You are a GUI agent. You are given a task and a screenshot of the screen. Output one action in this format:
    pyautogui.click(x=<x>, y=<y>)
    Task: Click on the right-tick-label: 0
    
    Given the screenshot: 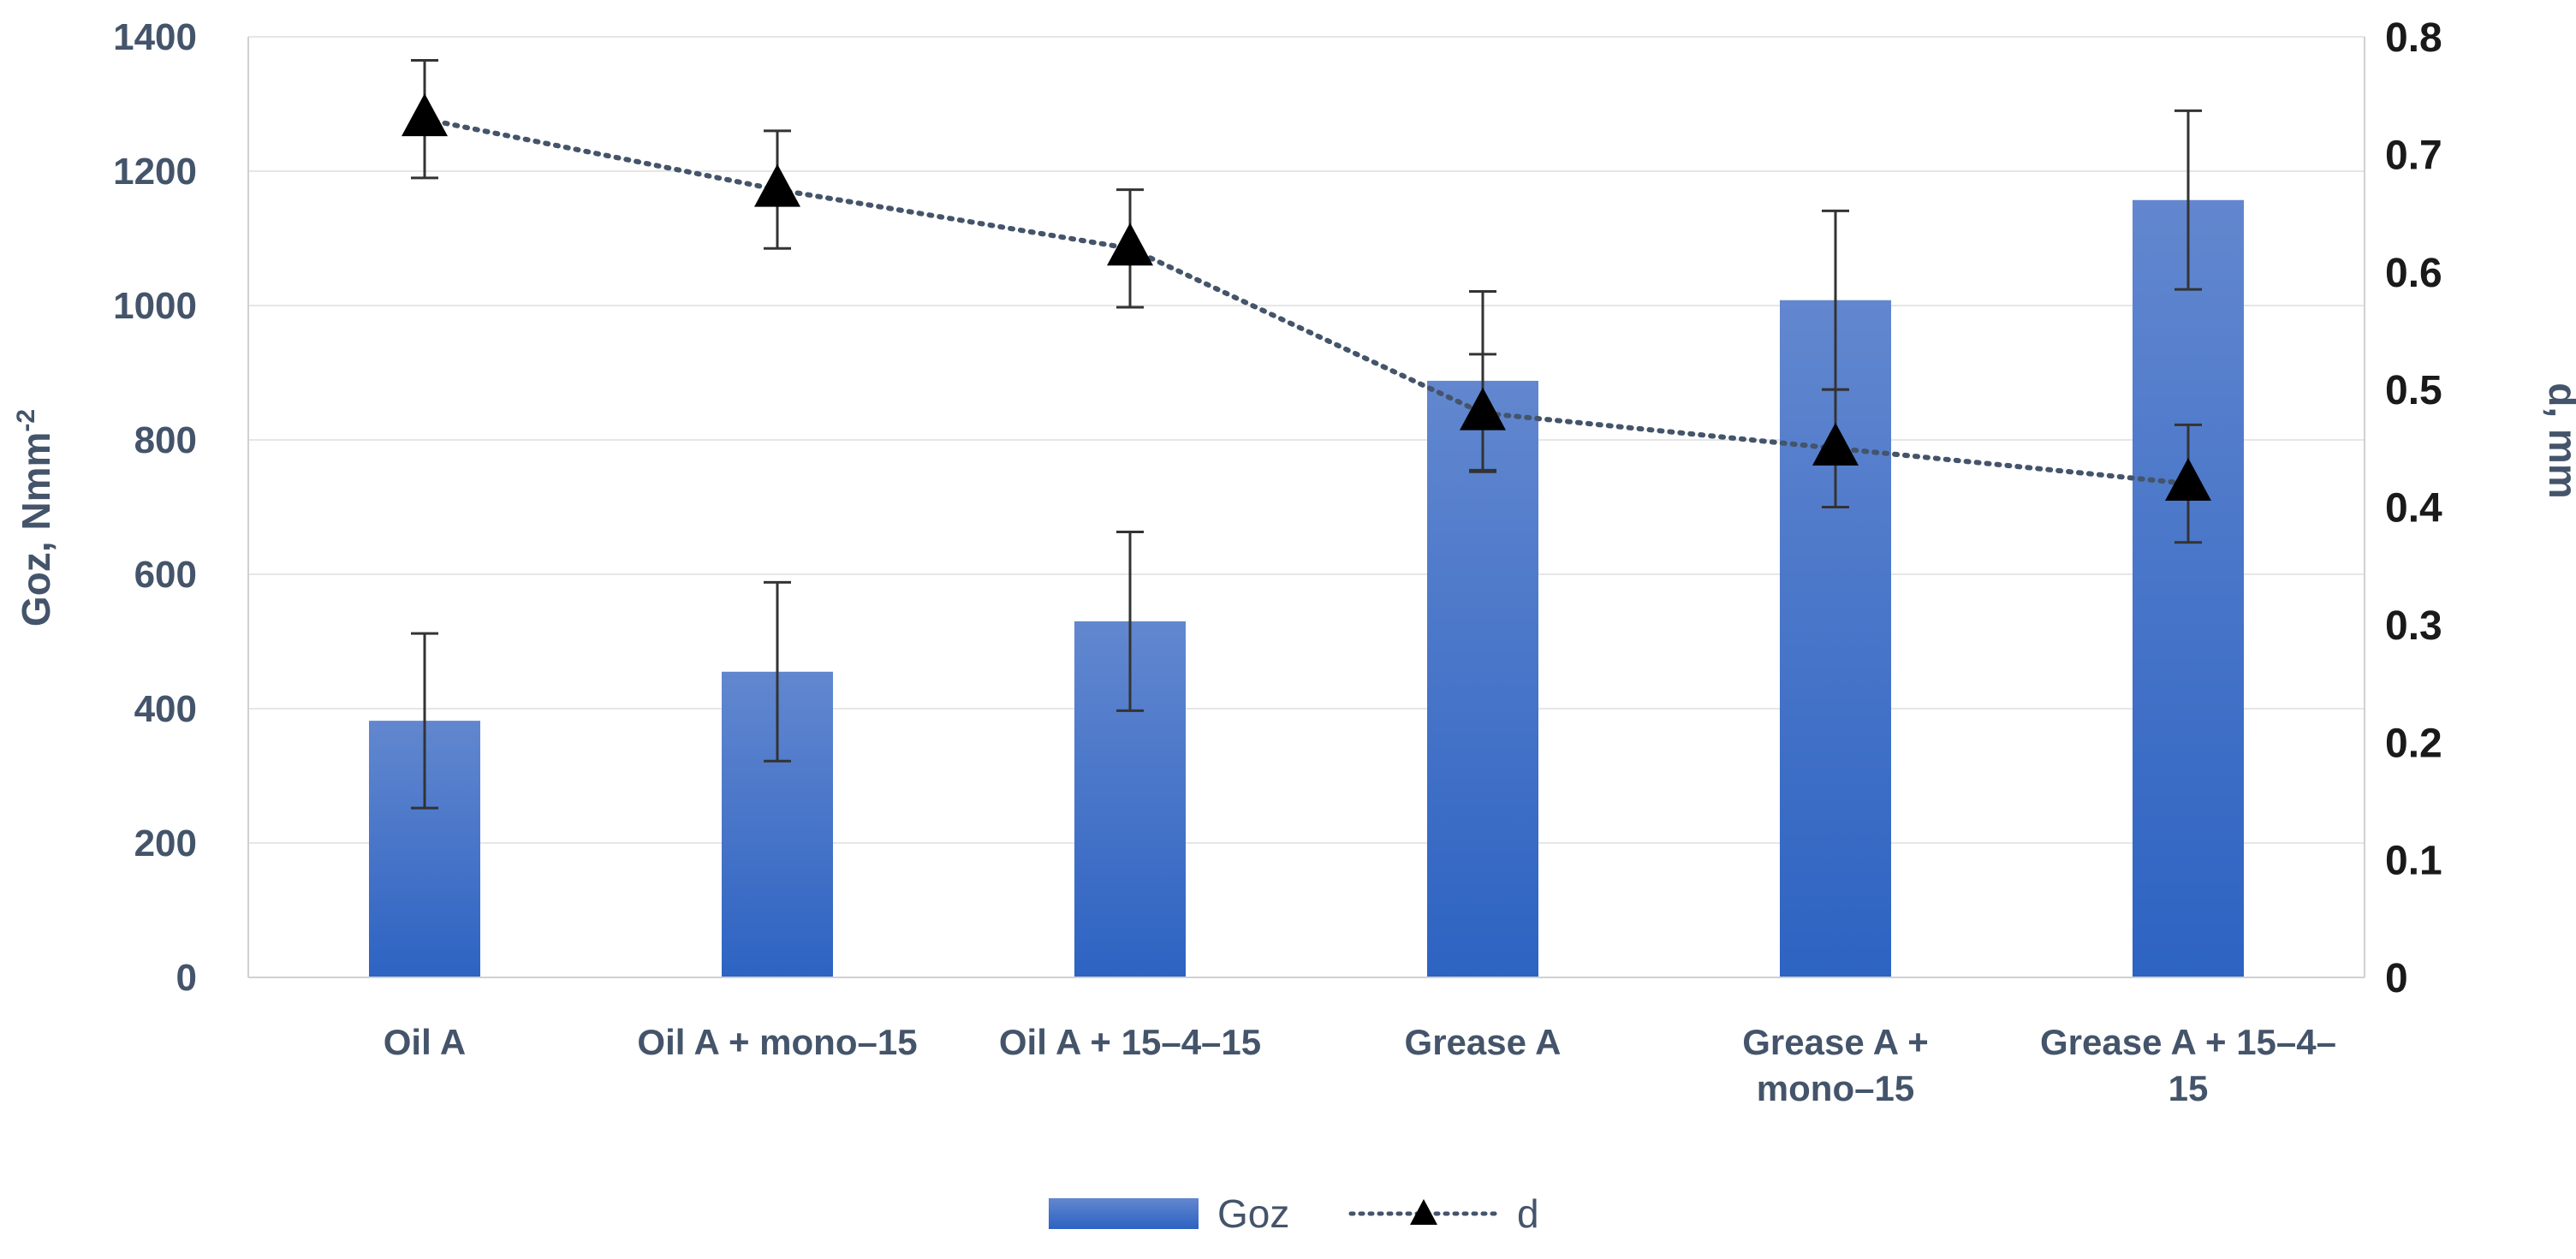 What is the action you would take?
    pyautogui.click(x=2396, y=978)
    